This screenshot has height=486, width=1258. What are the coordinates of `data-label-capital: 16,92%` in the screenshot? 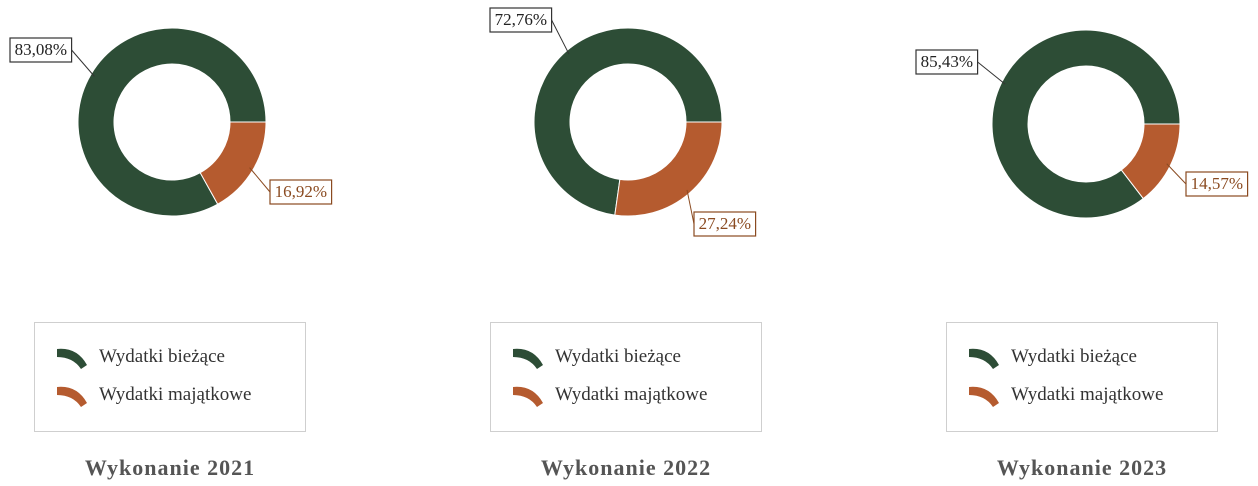 It's located at (301, 192).